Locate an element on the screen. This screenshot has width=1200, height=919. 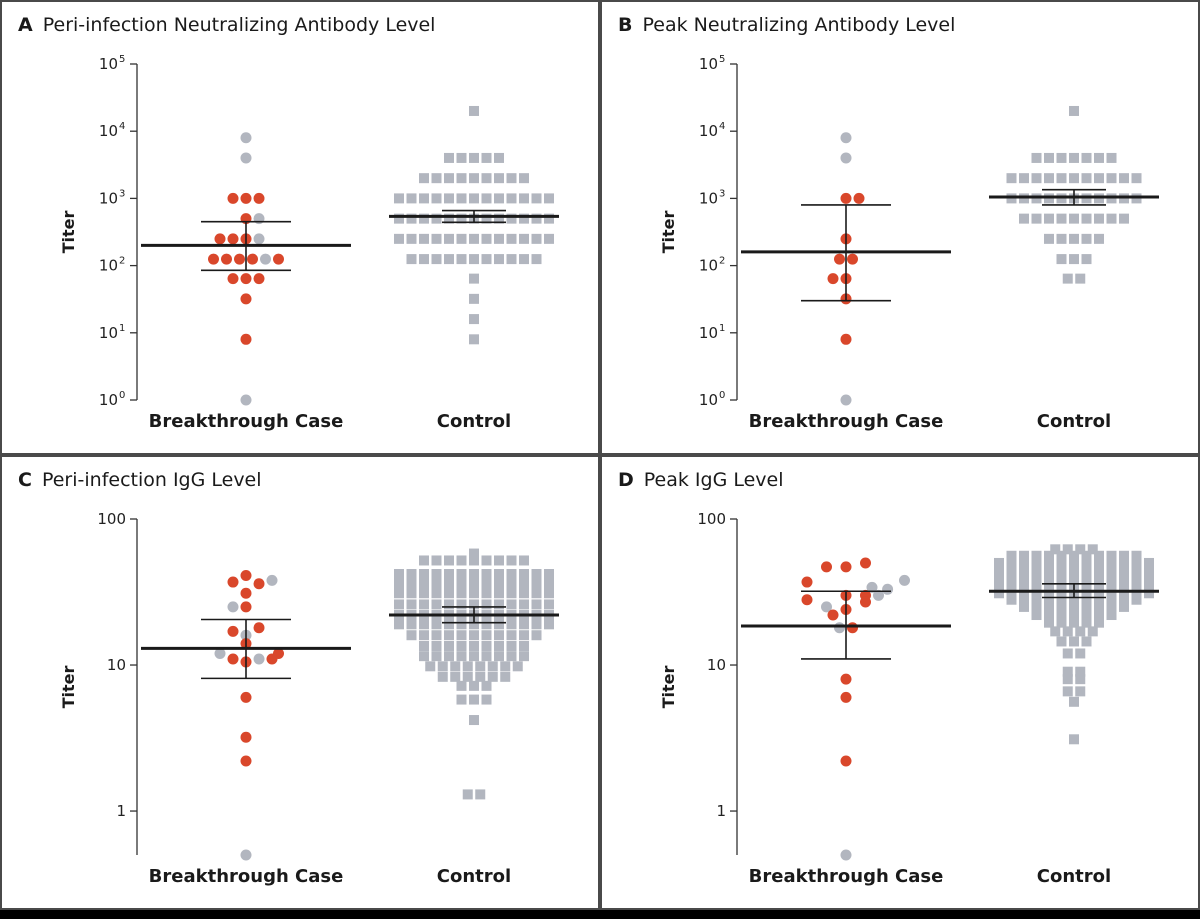
y-tick-exponent: 3 is located at coordinates (122, 193).